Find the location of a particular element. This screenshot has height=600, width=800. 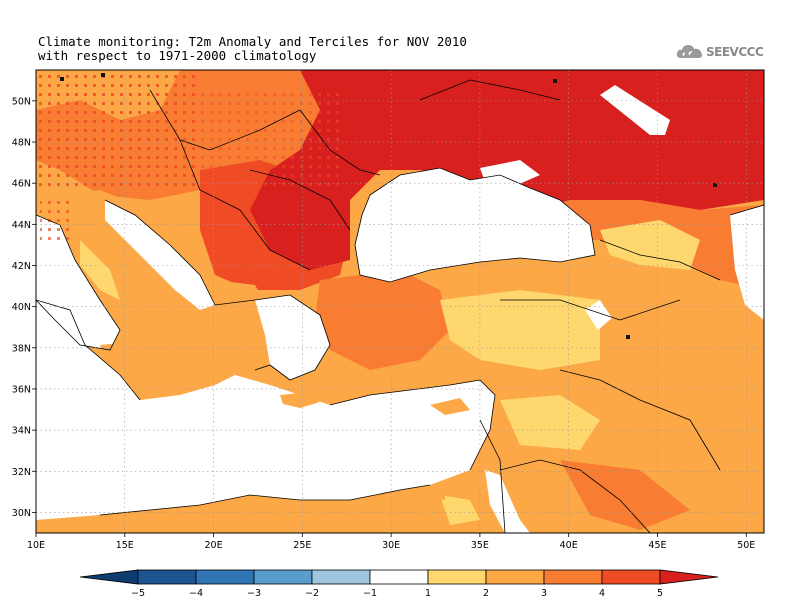

y-tick-label: 46N is located at coordinates (21, 184).